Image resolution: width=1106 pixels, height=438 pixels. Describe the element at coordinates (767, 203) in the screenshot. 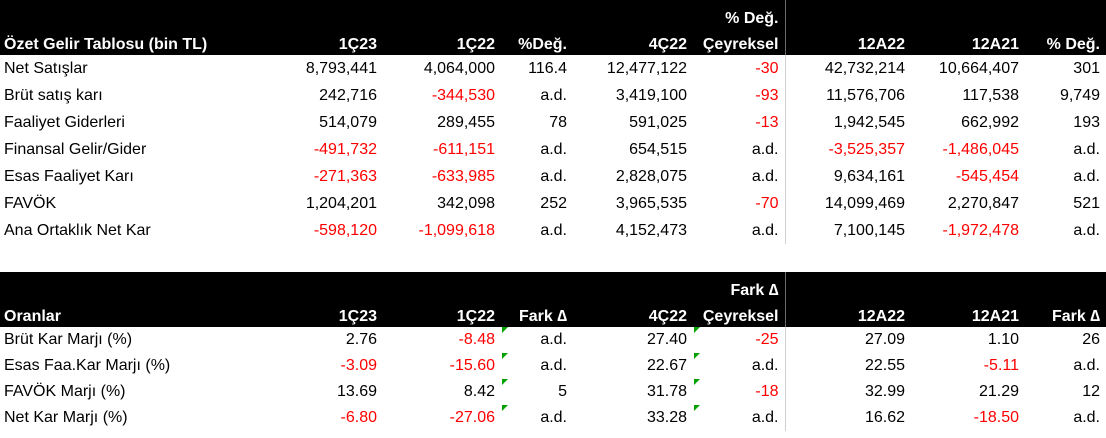

I see `cell: -70` at that location.